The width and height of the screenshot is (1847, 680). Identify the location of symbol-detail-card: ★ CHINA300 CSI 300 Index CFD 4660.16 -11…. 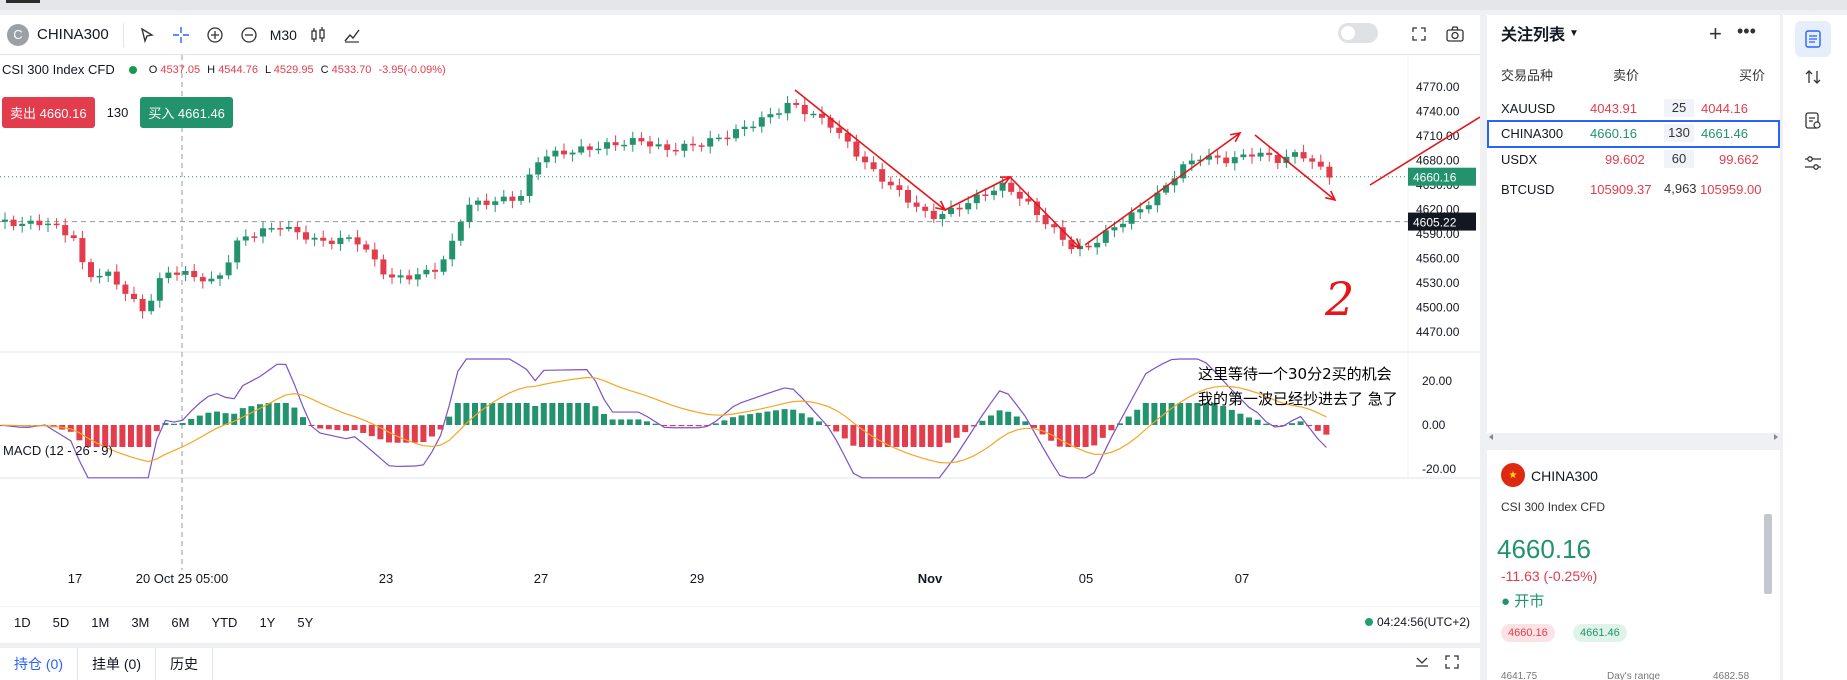
(1633, 565).